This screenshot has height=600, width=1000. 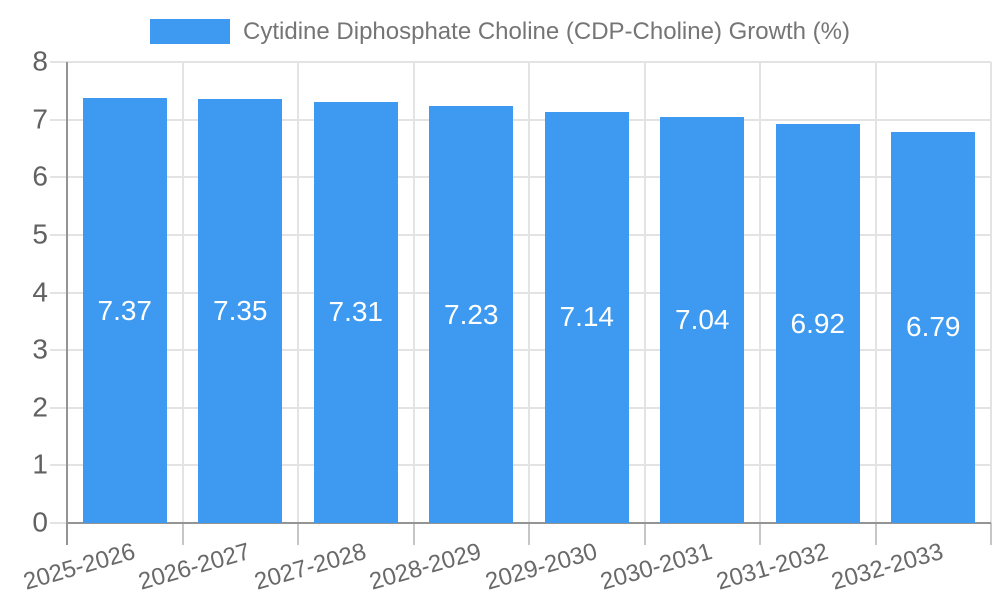 What do you see at coordinates (310, 567) in the screenshot?
I see `x-tick-label: 2027-2028` at bounding box center [310, 567].